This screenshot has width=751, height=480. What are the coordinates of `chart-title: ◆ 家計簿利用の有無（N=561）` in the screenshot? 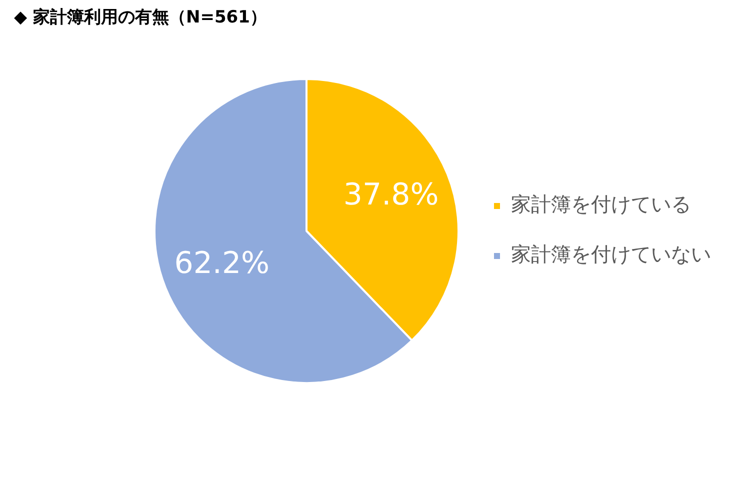 It's located at (140, 17).